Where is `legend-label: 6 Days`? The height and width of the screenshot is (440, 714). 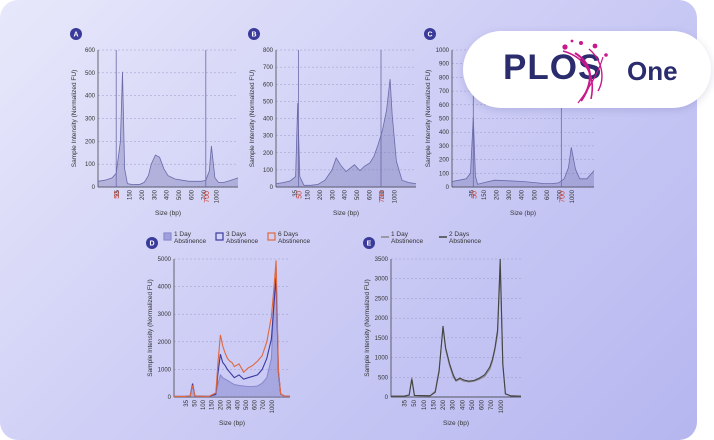 legend-label: 6 Days is located at coordinates (288, 234).